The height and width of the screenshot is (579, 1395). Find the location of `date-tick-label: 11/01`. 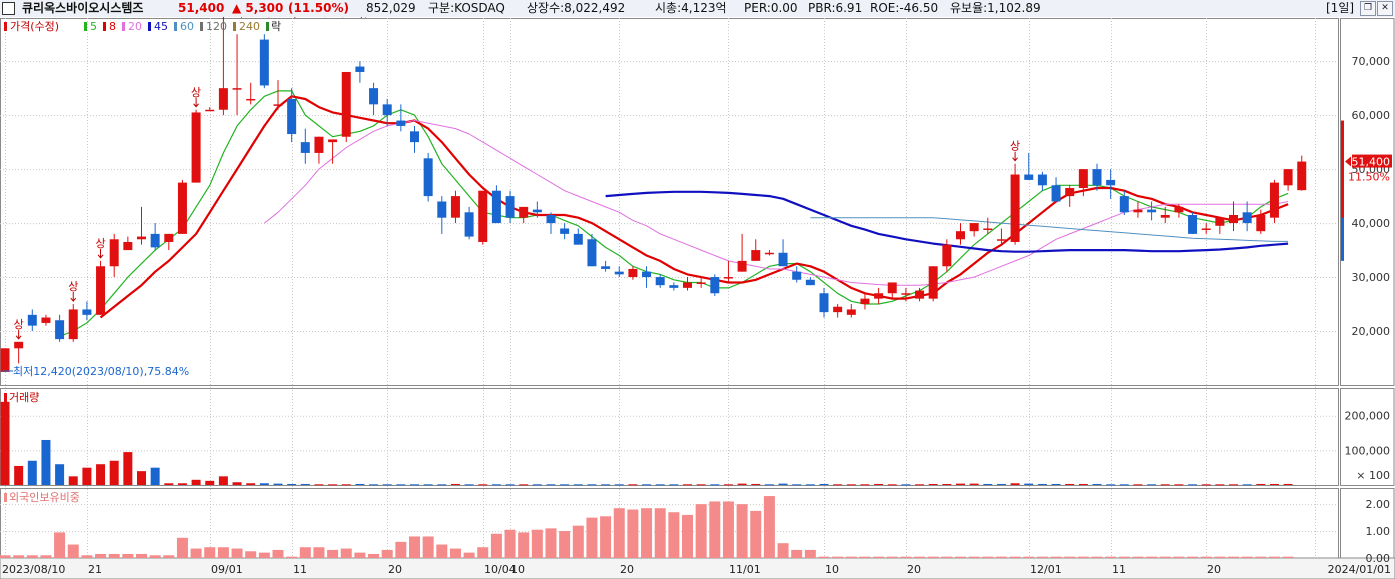

date-tick-label: 11/01 is located at coordinates (745, 569).